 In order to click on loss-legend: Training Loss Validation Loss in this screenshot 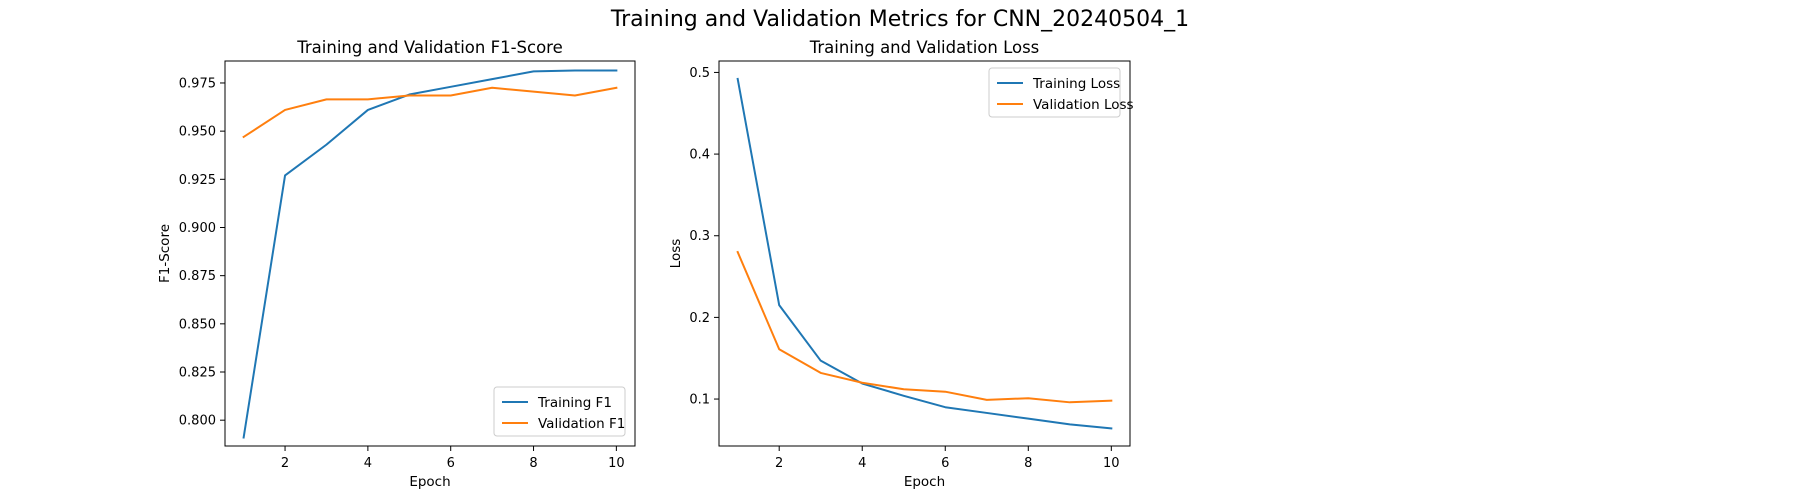, I will do `click(1061, 92)`.